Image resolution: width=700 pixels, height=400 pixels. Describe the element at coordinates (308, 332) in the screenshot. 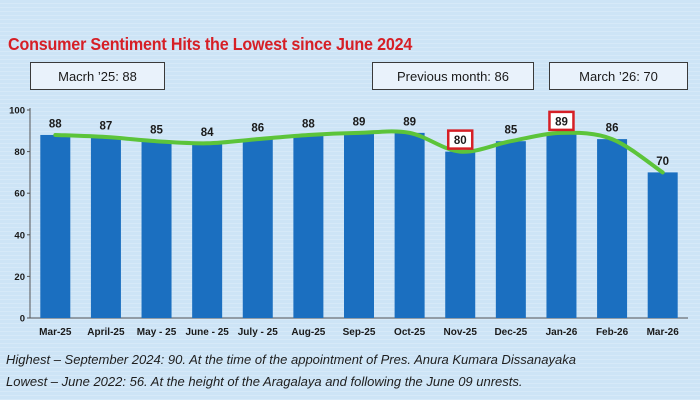

I see `x-tick-label: Aug-25` at that location.